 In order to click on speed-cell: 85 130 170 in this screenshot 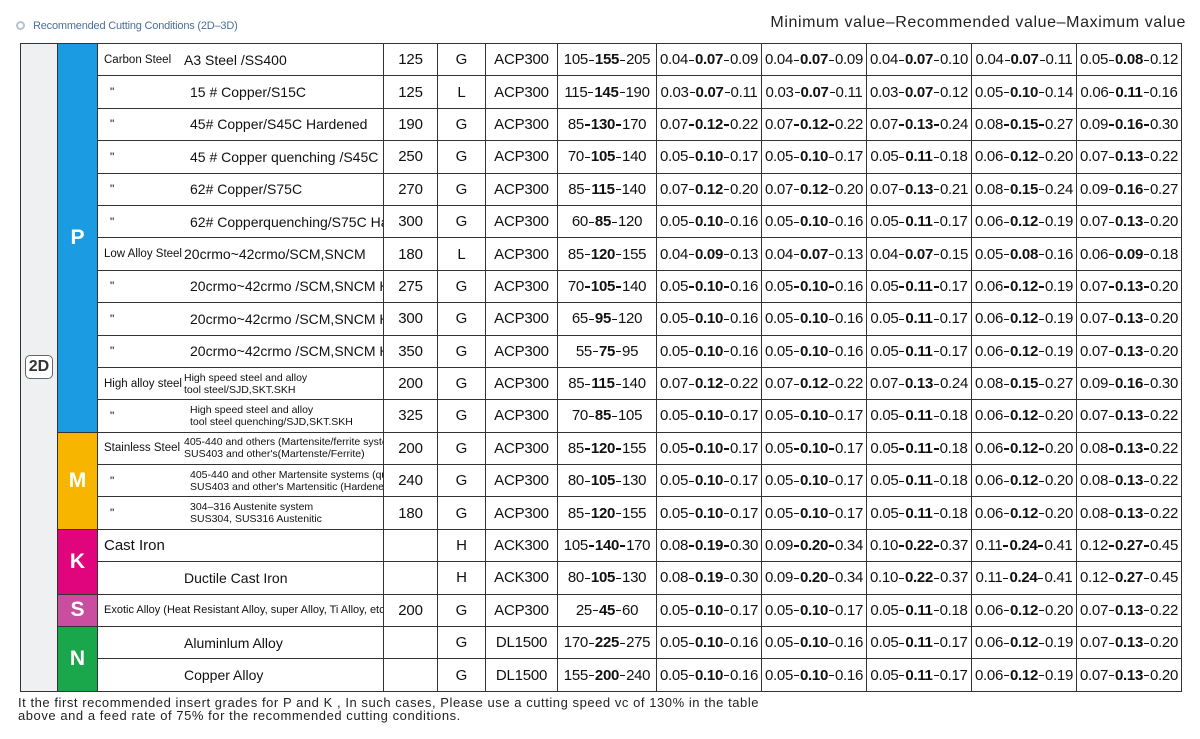, I will do `click(607, 124)`.